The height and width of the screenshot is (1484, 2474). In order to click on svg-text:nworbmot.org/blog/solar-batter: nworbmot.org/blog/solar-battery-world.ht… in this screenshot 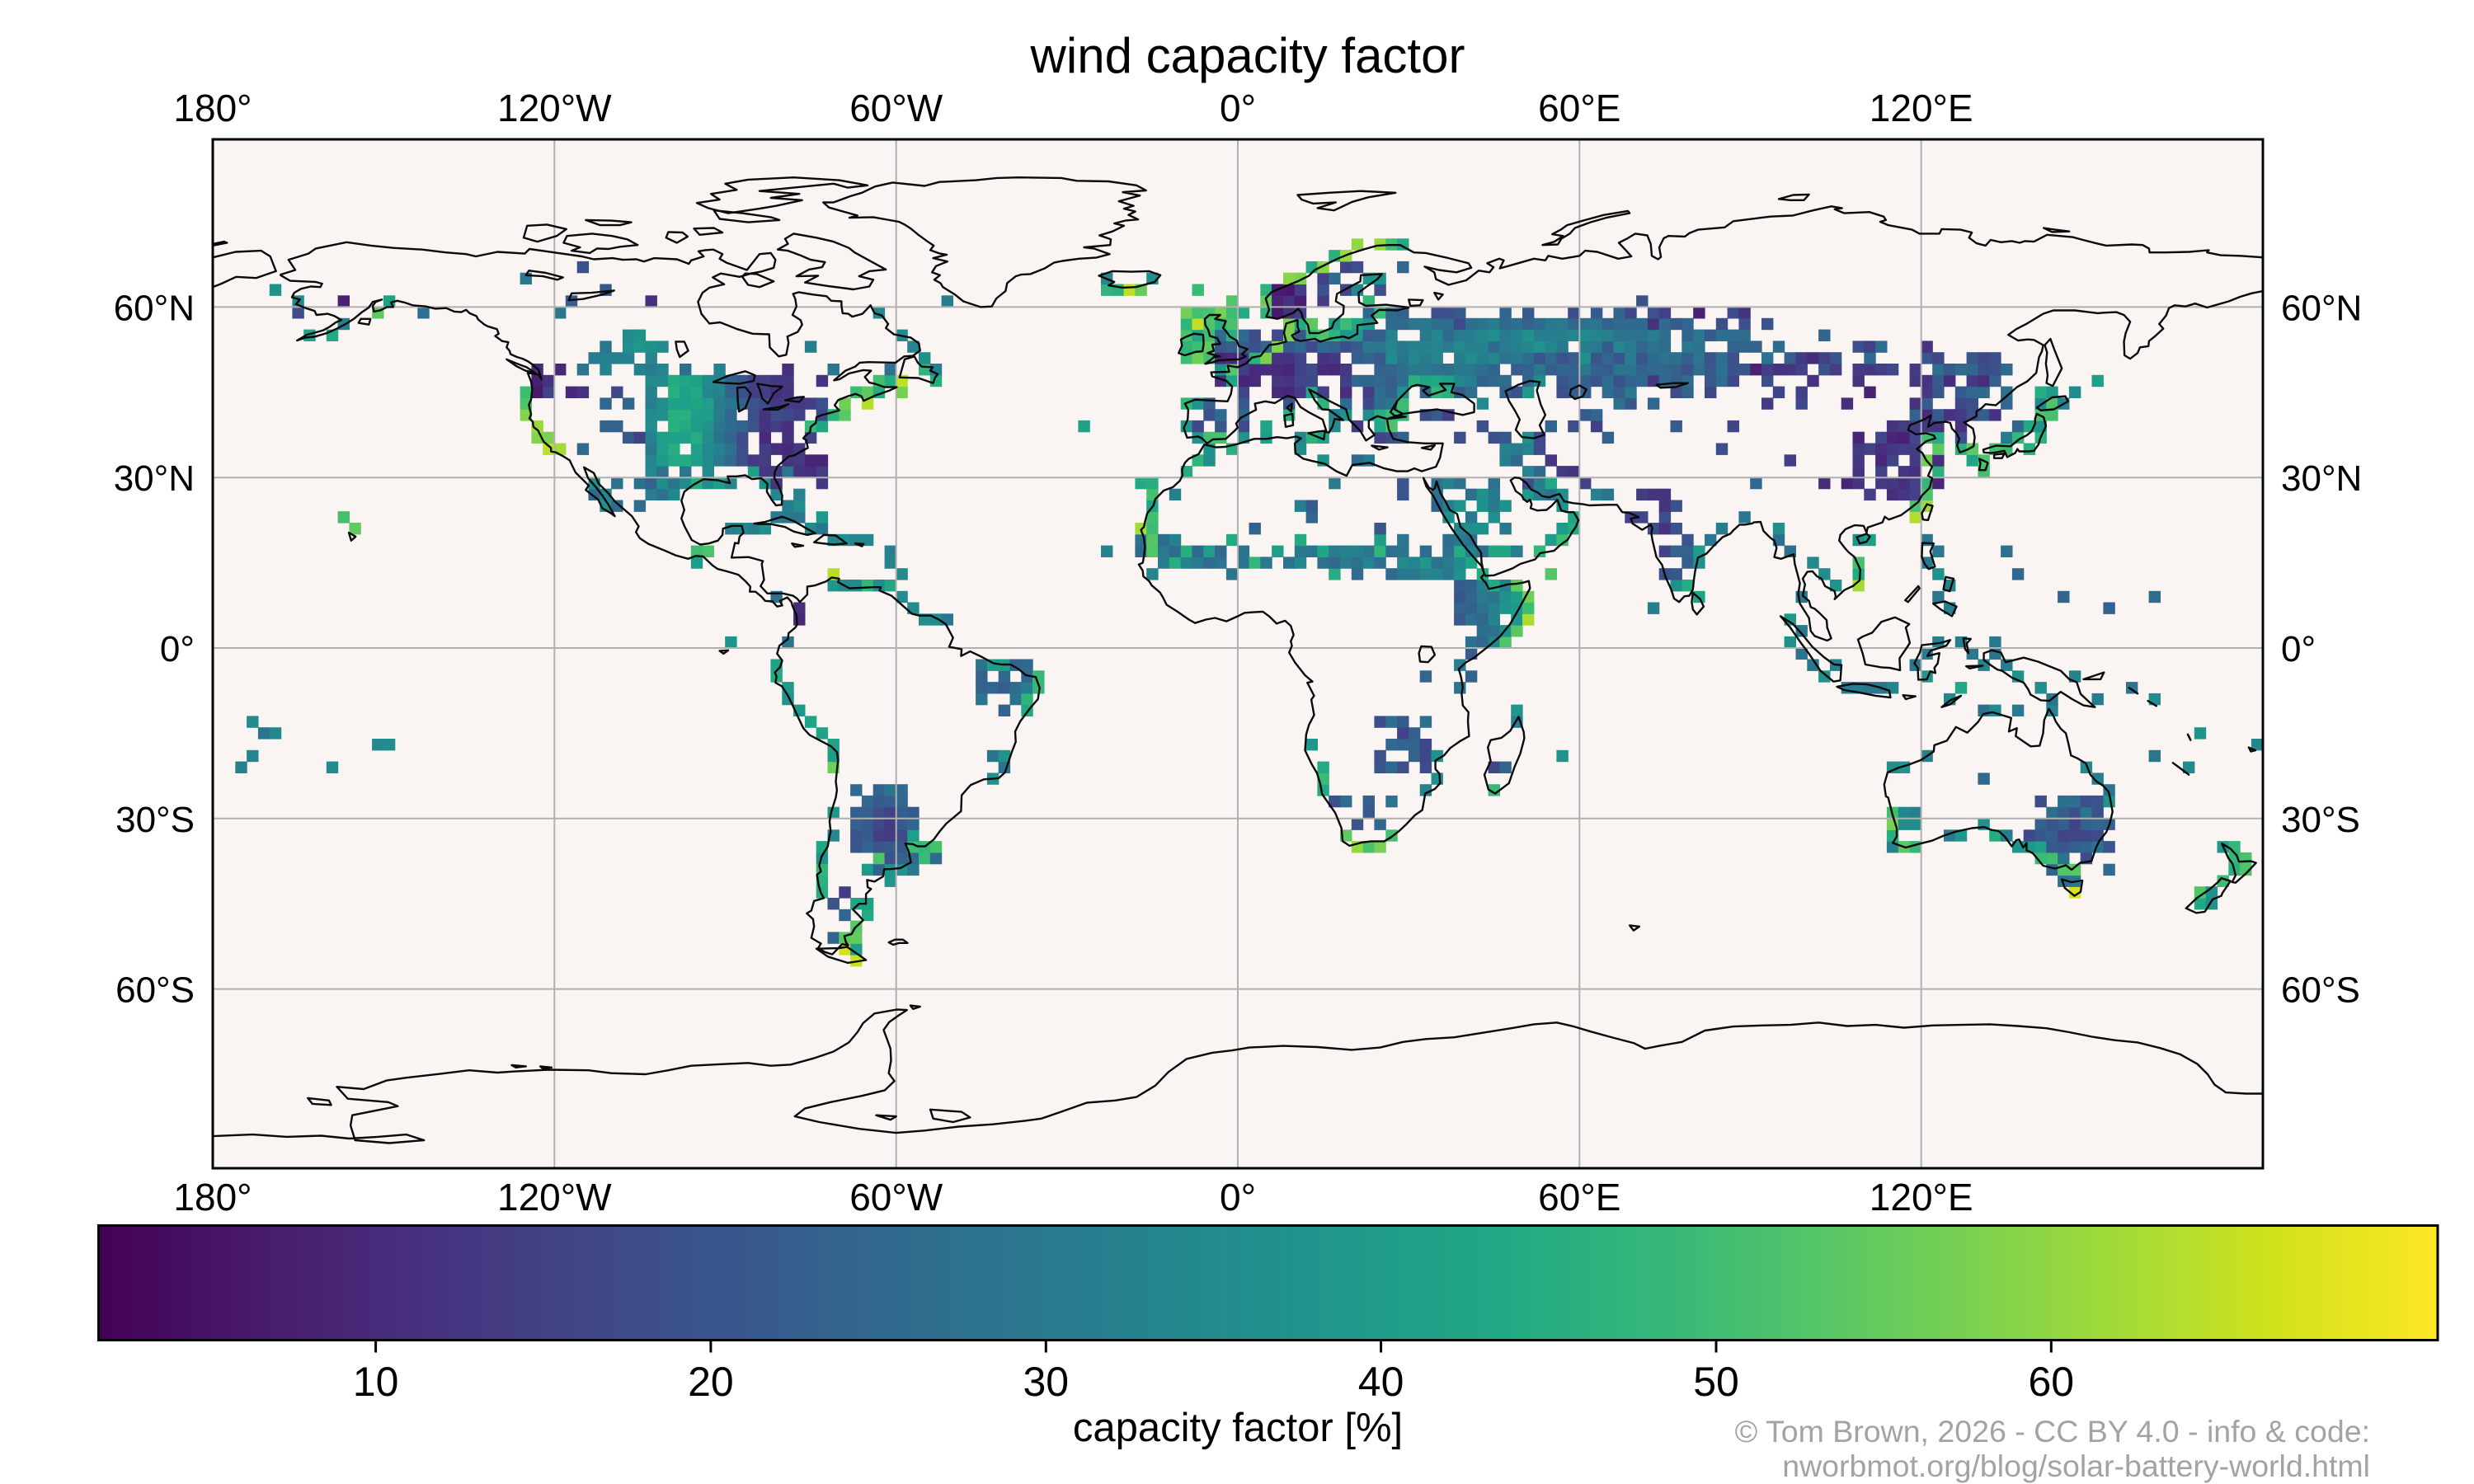, I will do `click(2076, 1466)`.